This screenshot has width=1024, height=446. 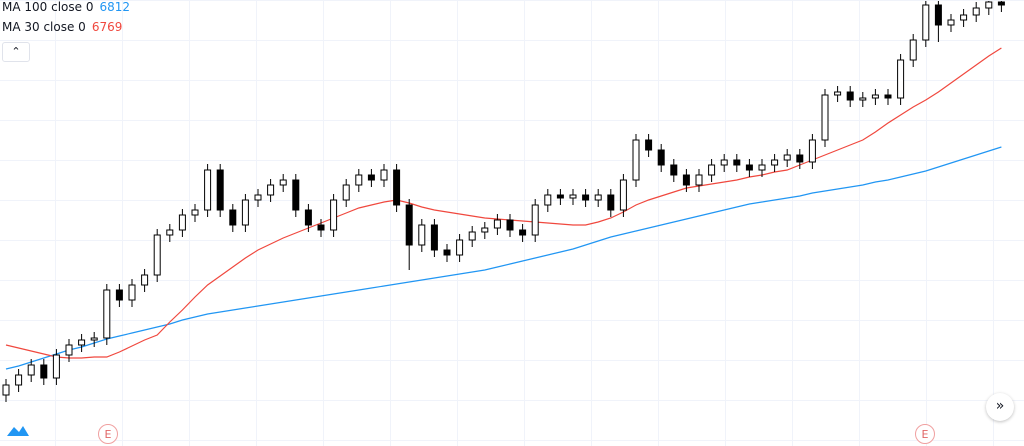 I want to click on legend-value: 6812, so click(x=114, y=7).